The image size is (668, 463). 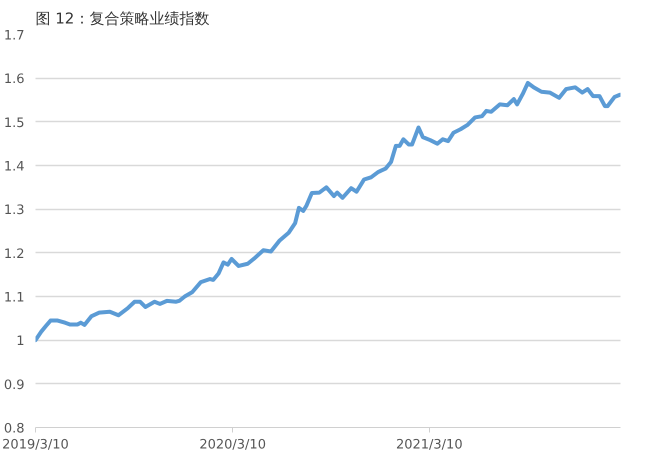 What do you see at coordinates (14, 123) in the screenshot?
I see `y-tick-label: 1.5` at bounding box center [14, 123].